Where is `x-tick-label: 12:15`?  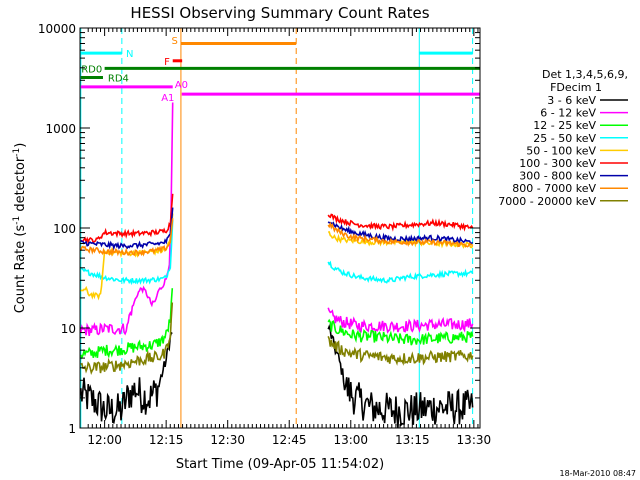 x-tick-label: 12:15 is located at coordinates (166, 440).